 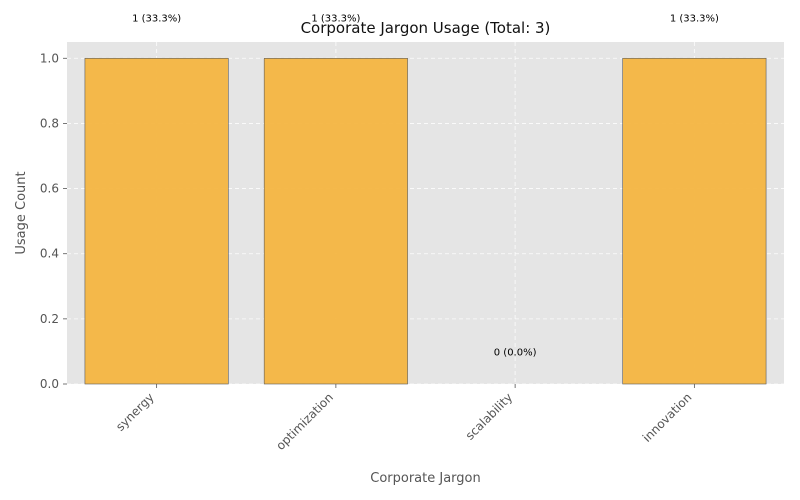 What do you see at coordinates (156, 221) in the screenshot?
I see `bar-synergy` at bounding box center [156, 221].